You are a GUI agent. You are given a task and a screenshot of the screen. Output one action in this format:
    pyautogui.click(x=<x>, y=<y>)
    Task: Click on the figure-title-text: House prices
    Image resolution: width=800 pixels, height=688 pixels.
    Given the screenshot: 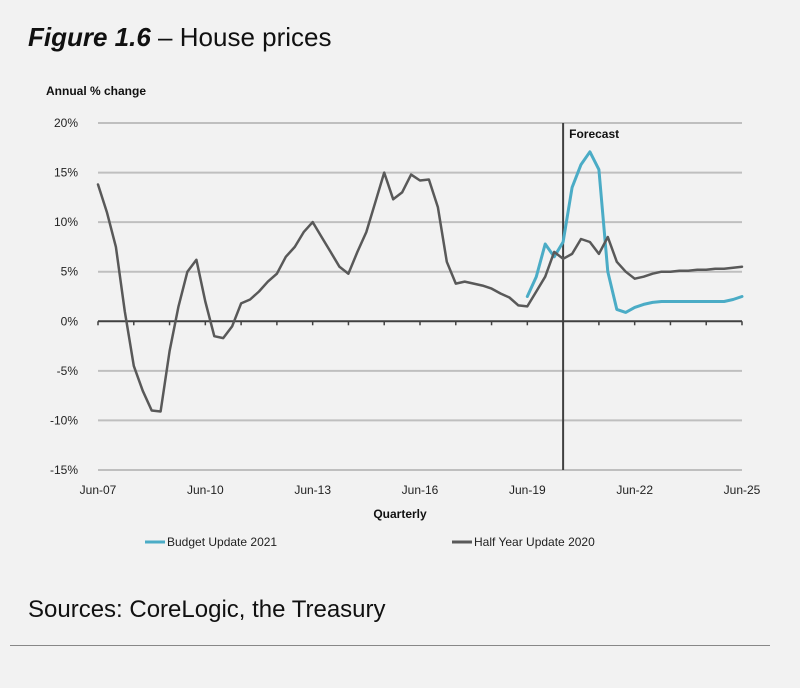 What is the action you would take?
    pyautogui.click(x=255, y=37)
    